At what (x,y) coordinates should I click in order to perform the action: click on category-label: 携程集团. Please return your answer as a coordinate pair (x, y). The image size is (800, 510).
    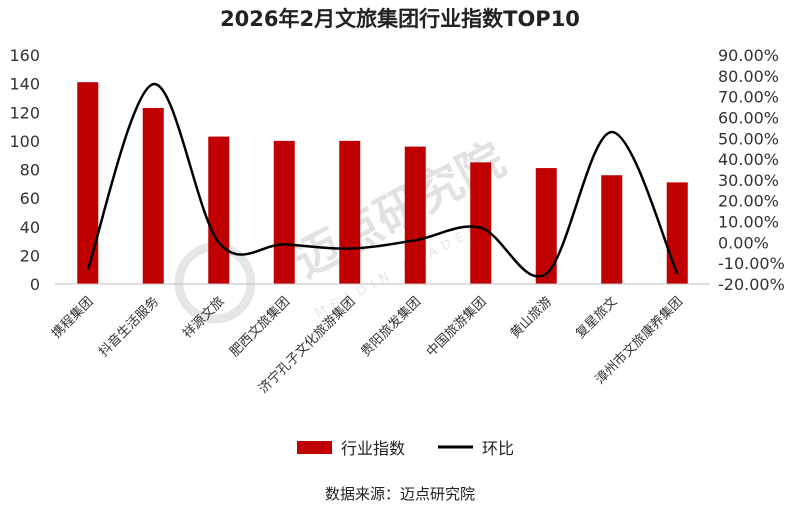
    Looking at the image, I should click on (72, 318).